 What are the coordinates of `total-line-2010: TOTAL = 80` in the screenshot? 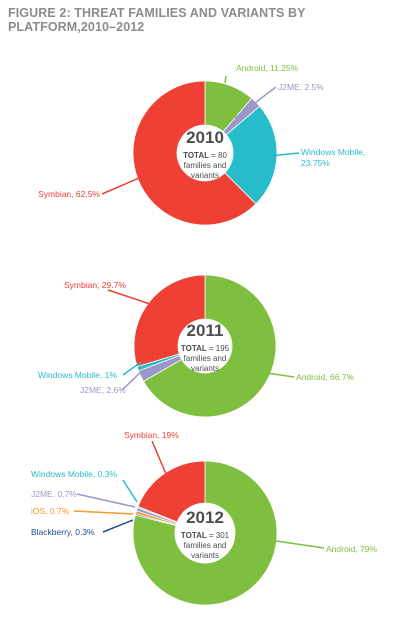 It's located at (205, 155).